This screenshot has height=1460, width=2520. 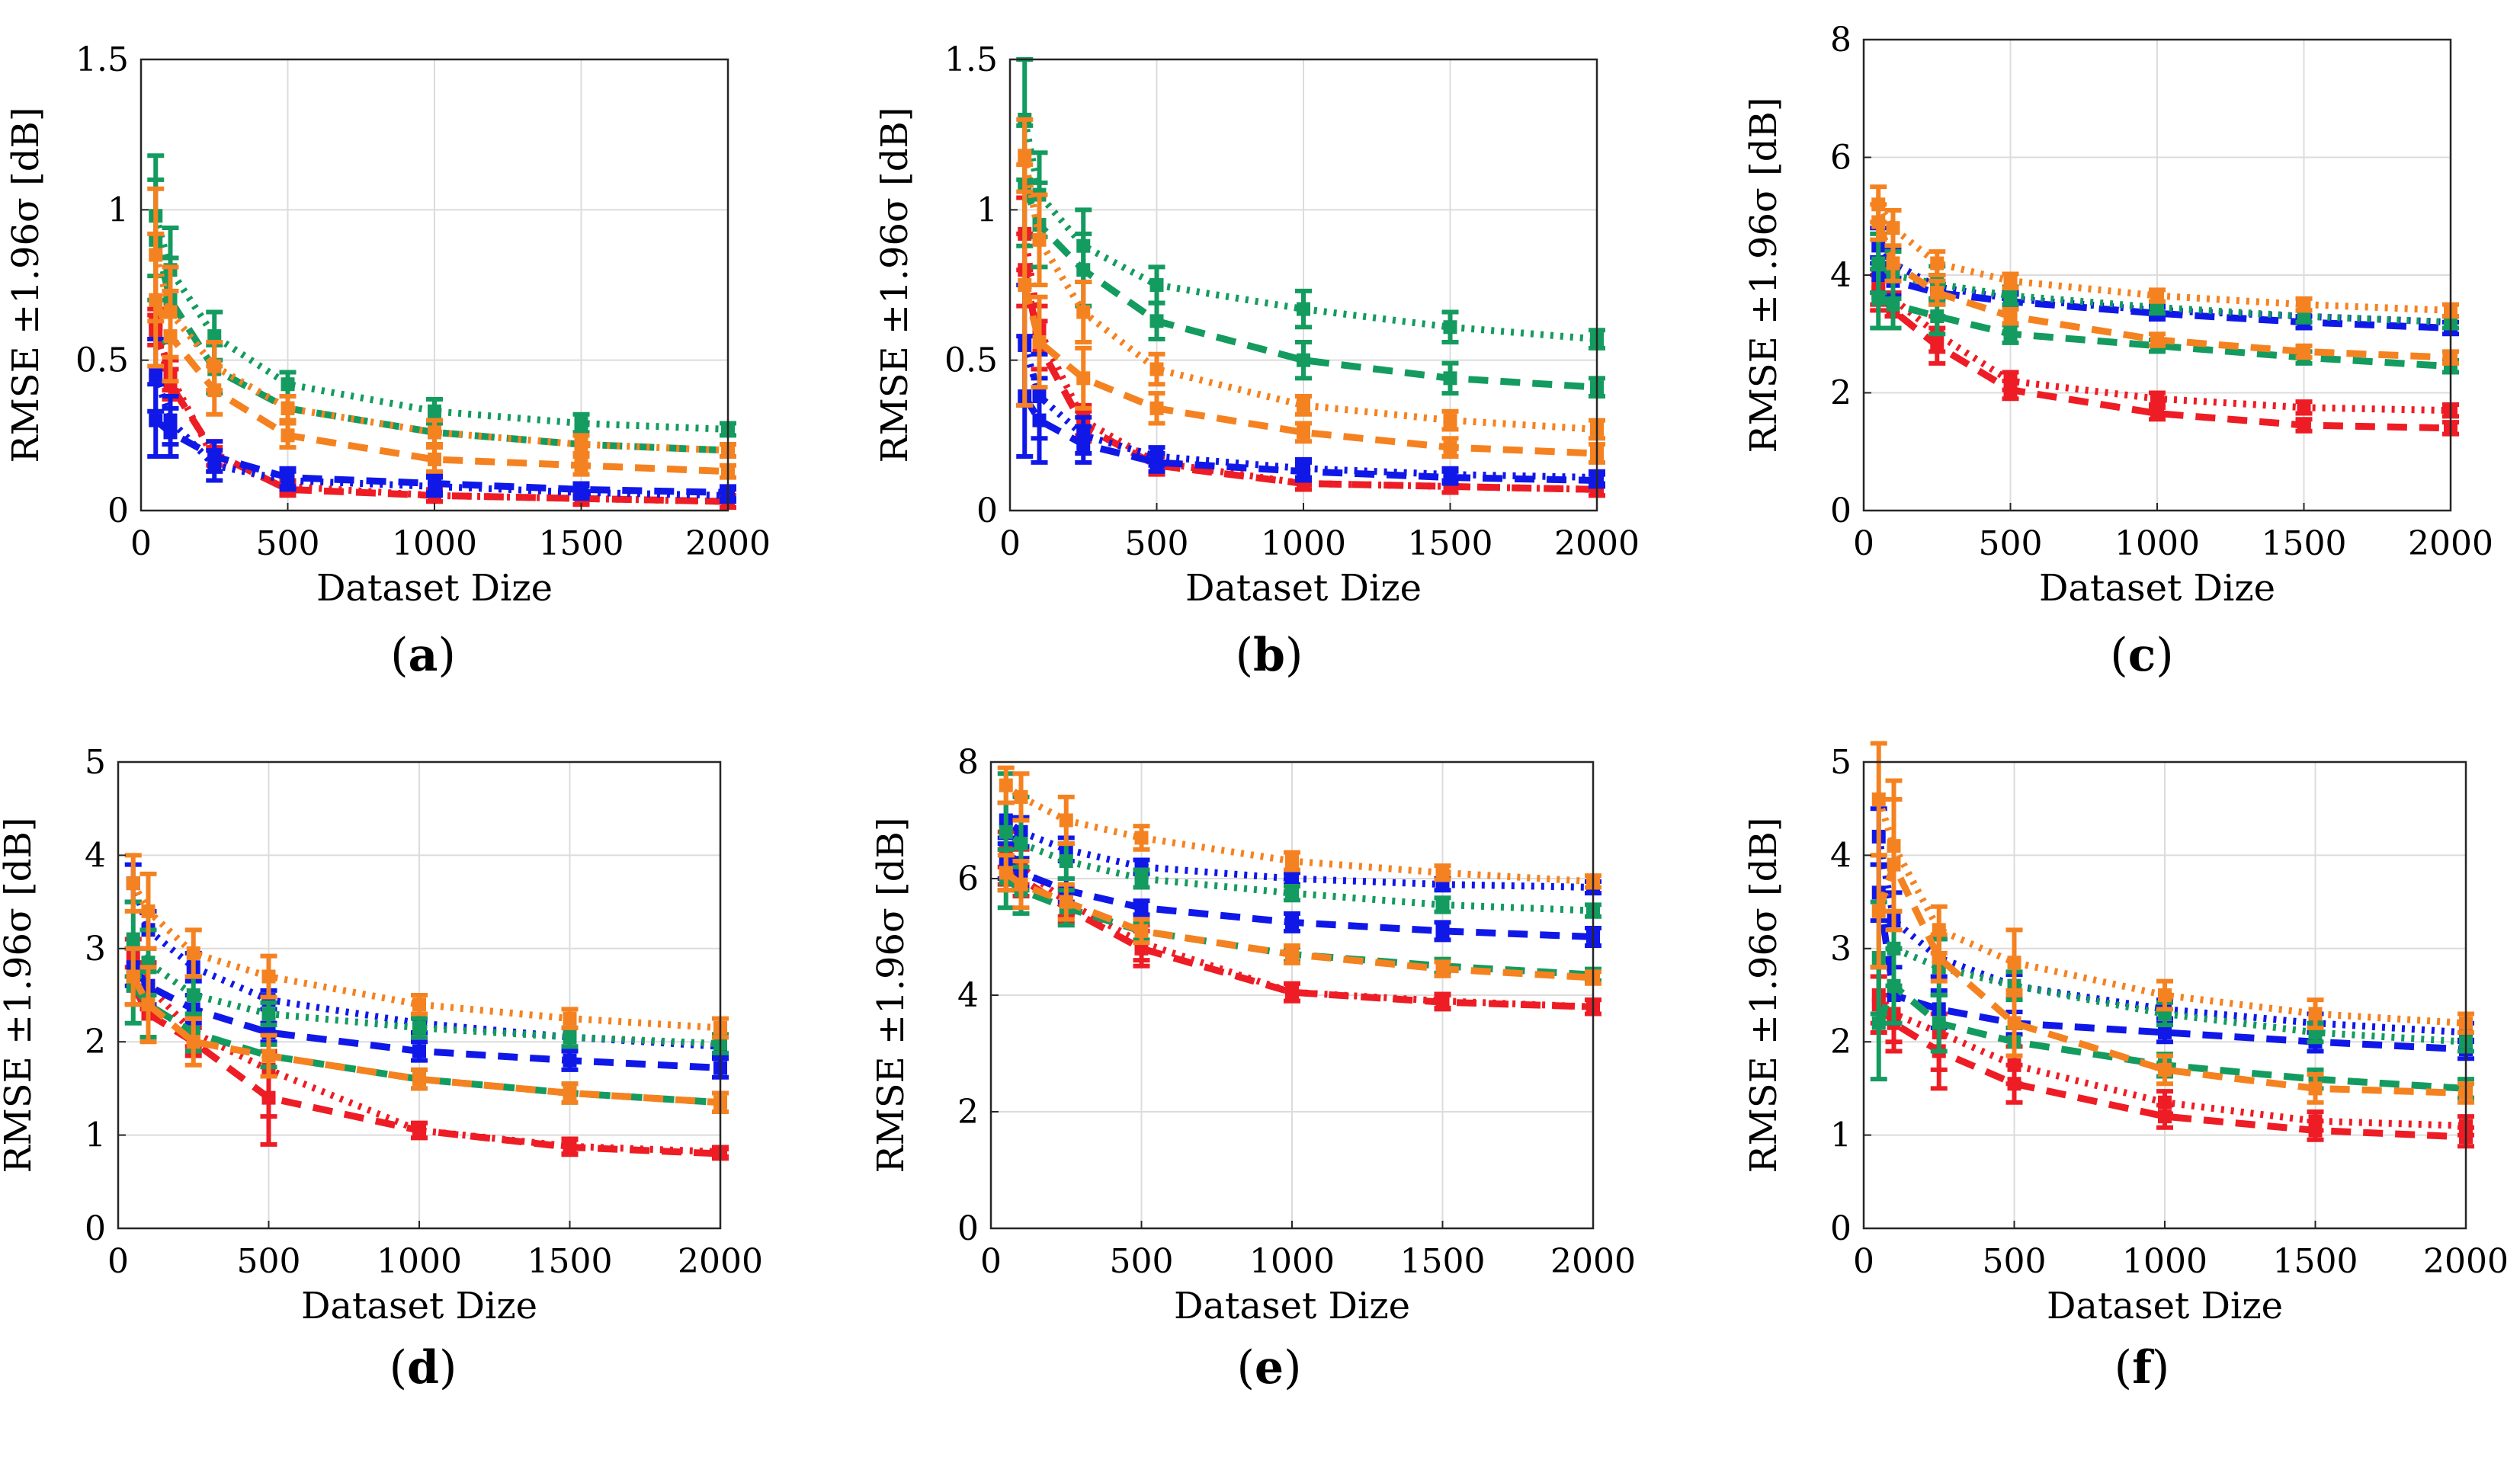 What do you see at coordinates (971, 361) in the screenshot?
I see `y-tick-label: 0.5` at bounding box center [971, 361].